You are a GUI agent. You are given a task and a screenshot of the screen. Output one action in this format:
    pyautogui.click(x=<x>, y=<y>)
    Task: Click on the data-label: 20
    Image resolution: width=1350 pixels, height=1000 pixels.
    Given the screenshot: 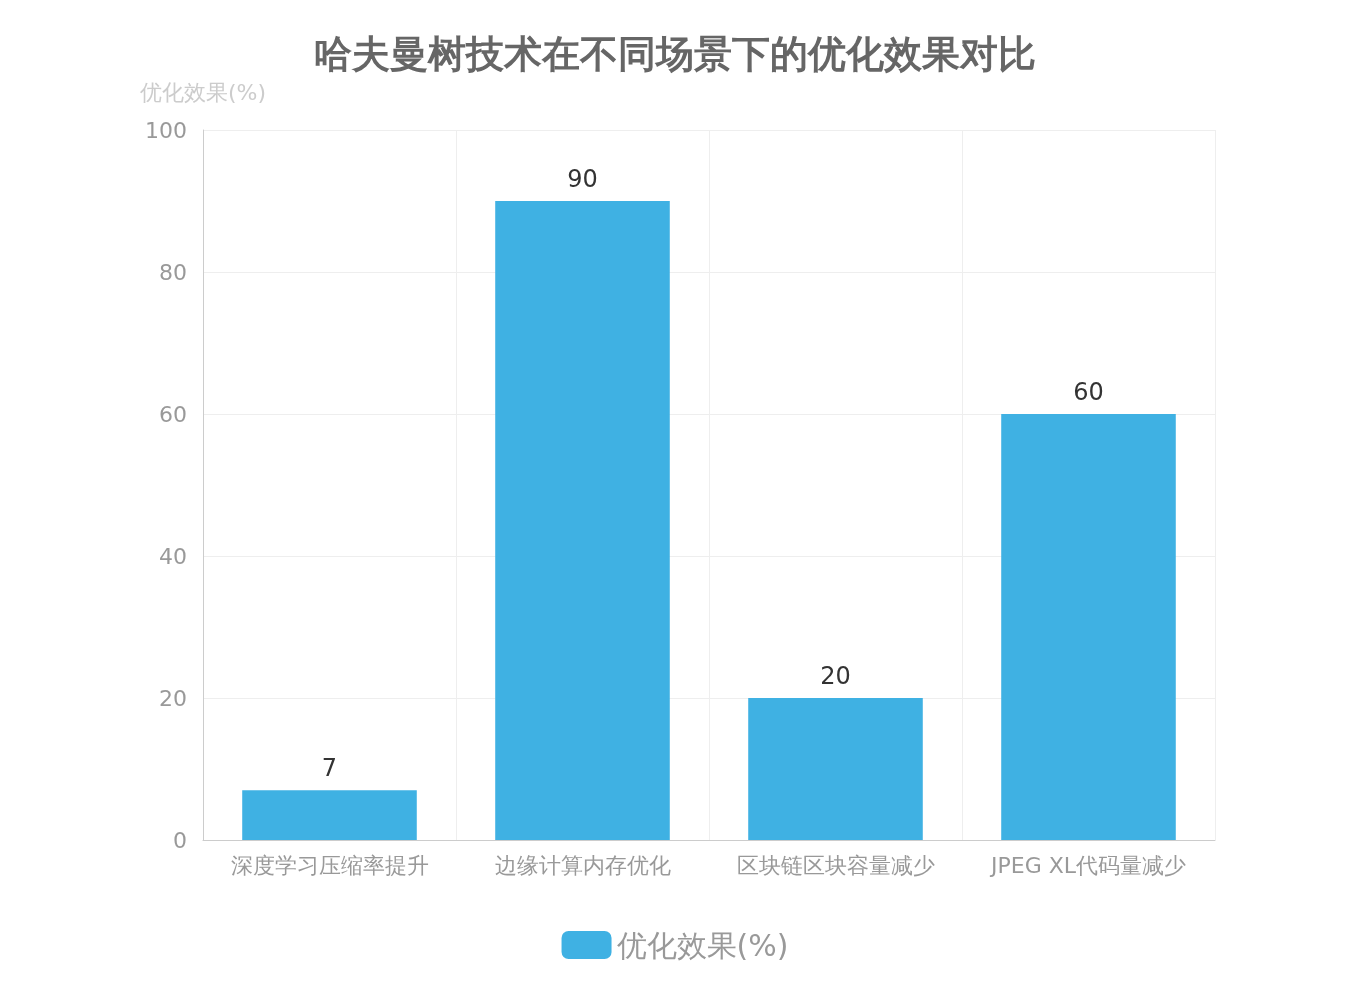 What is the action you would take?
    pyautogui.click(x=835, y=676)
    